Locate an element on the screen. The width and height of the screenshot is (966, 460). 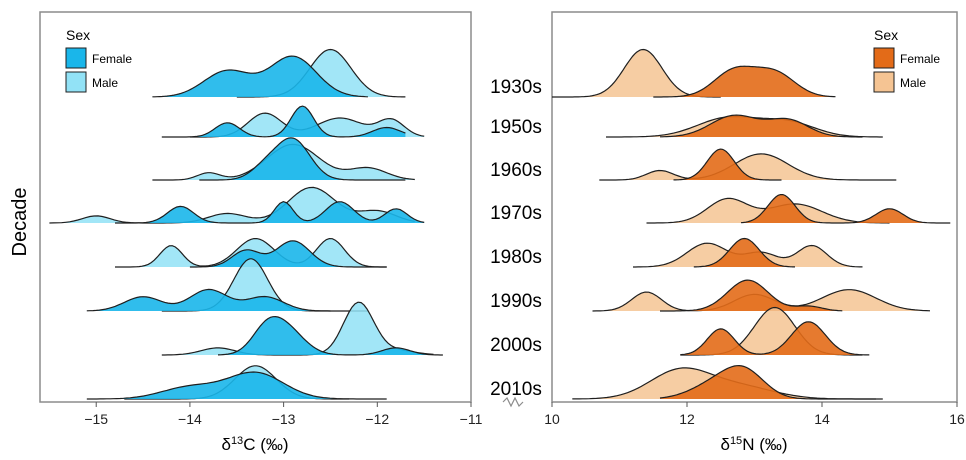
legend-swatch-right-male is located at coordinates (884, 82).